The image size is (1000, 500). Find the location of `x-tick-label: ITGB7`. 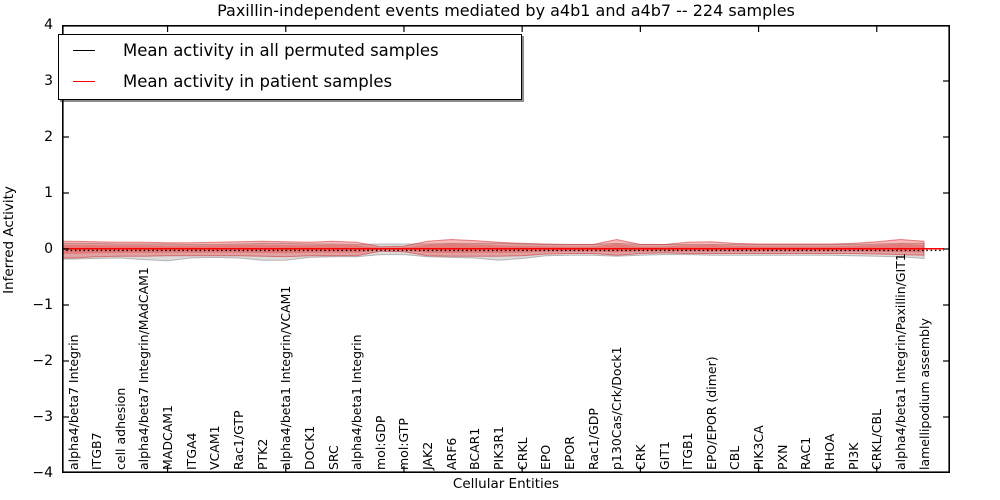

x-tick-label: ITGB7 is located at coordinates (97, 451).